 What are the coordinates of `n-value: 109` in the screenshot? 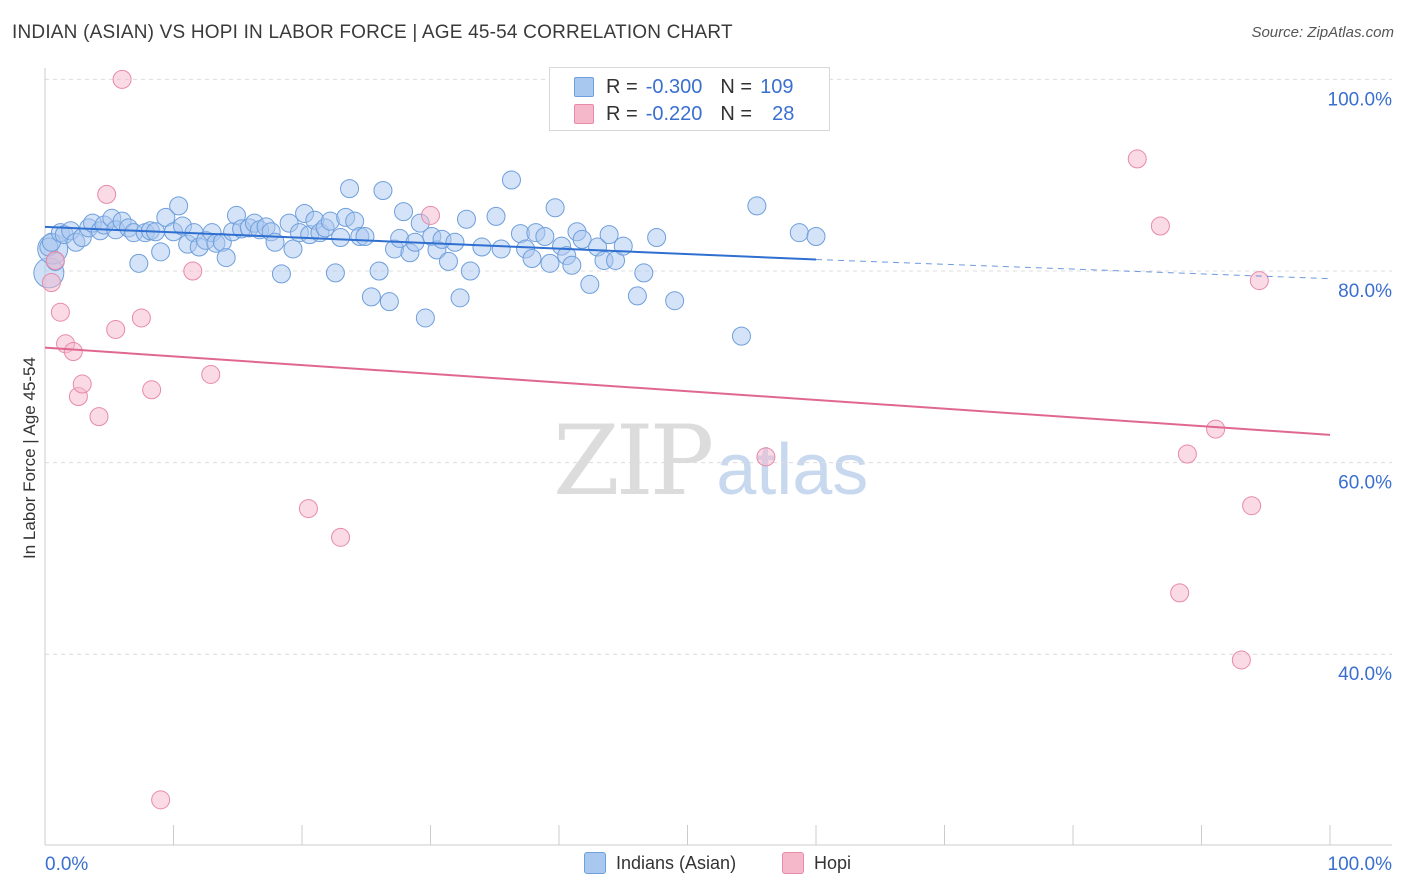 It's located at (777, 86).